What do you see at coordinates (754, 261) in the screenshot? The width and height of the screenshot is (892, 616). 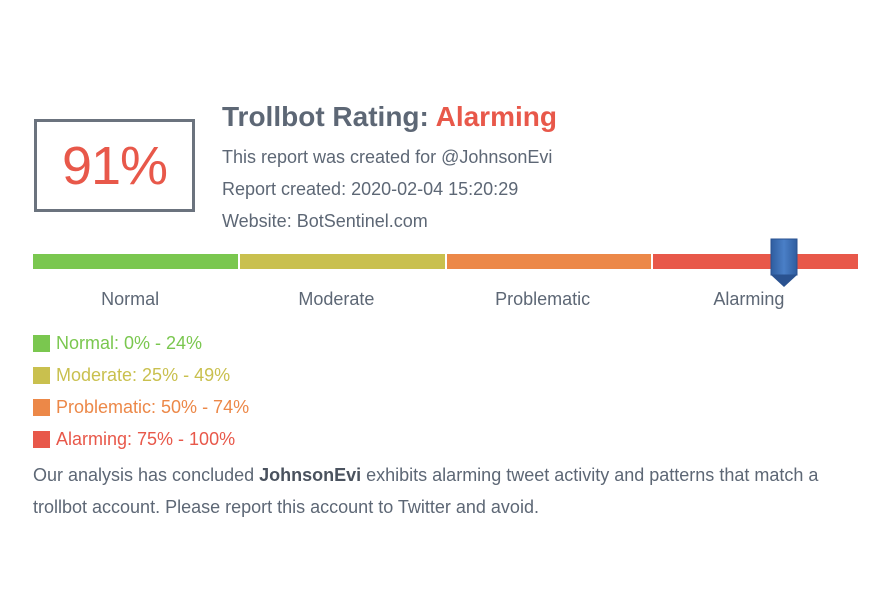 I see `scale-segment-alarming` at bounding box center [754, 261].